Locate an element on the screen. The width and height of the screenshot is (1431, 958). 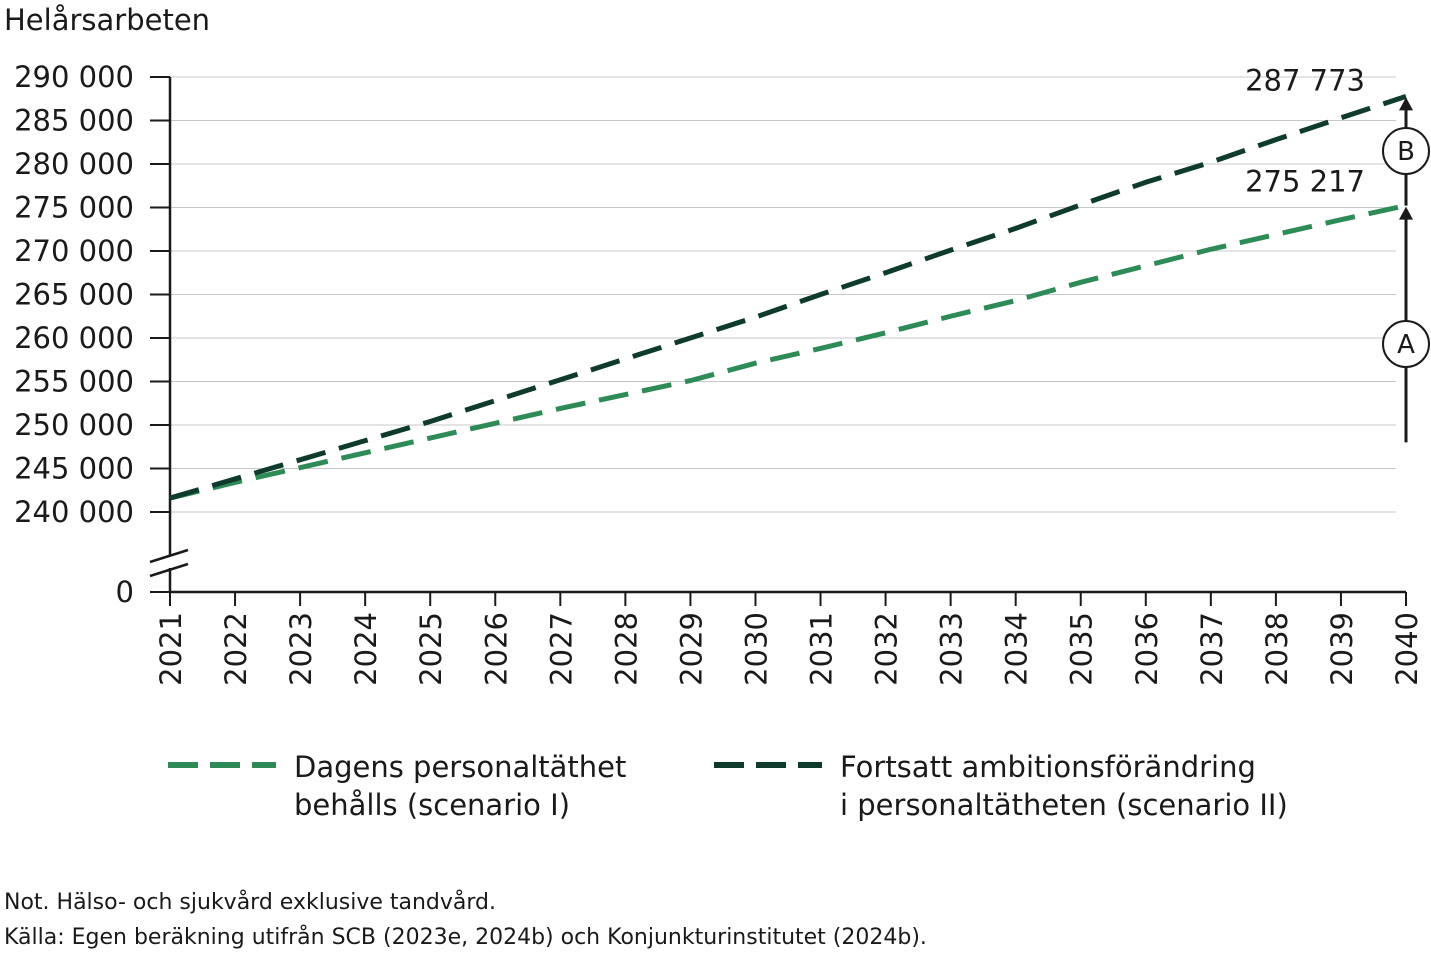
y-tick-label: 285 000 is located at coordinates (74, 121).